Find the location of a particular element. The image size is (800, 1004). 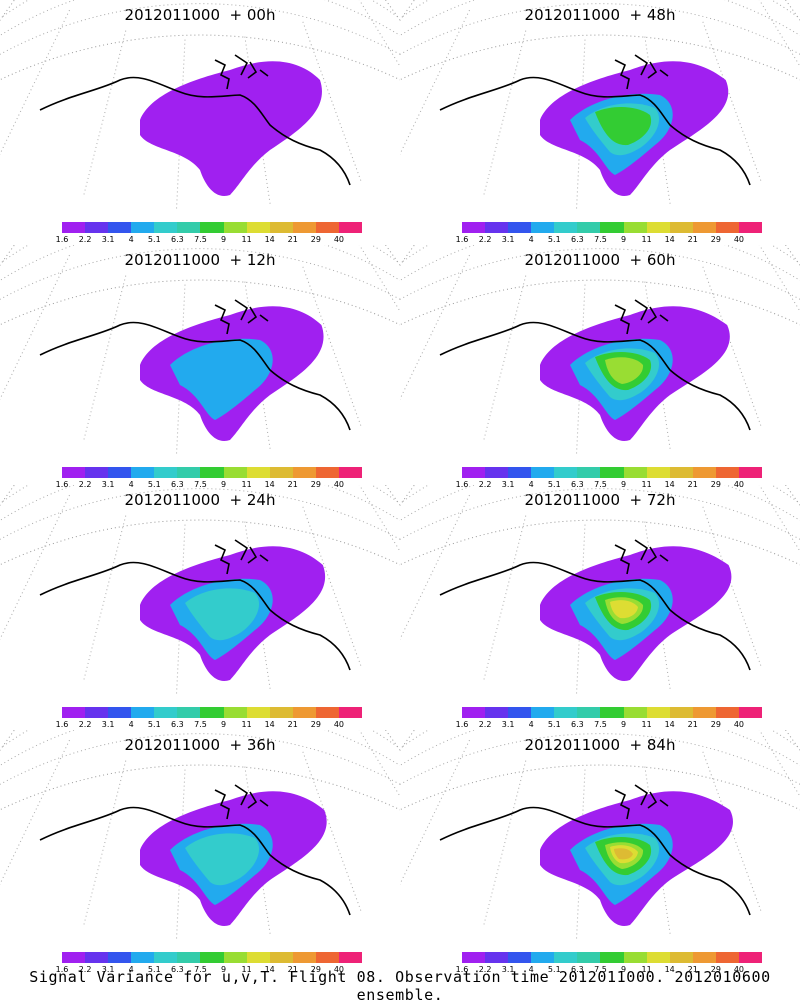

variance-map is located at coordinates (600, 590).